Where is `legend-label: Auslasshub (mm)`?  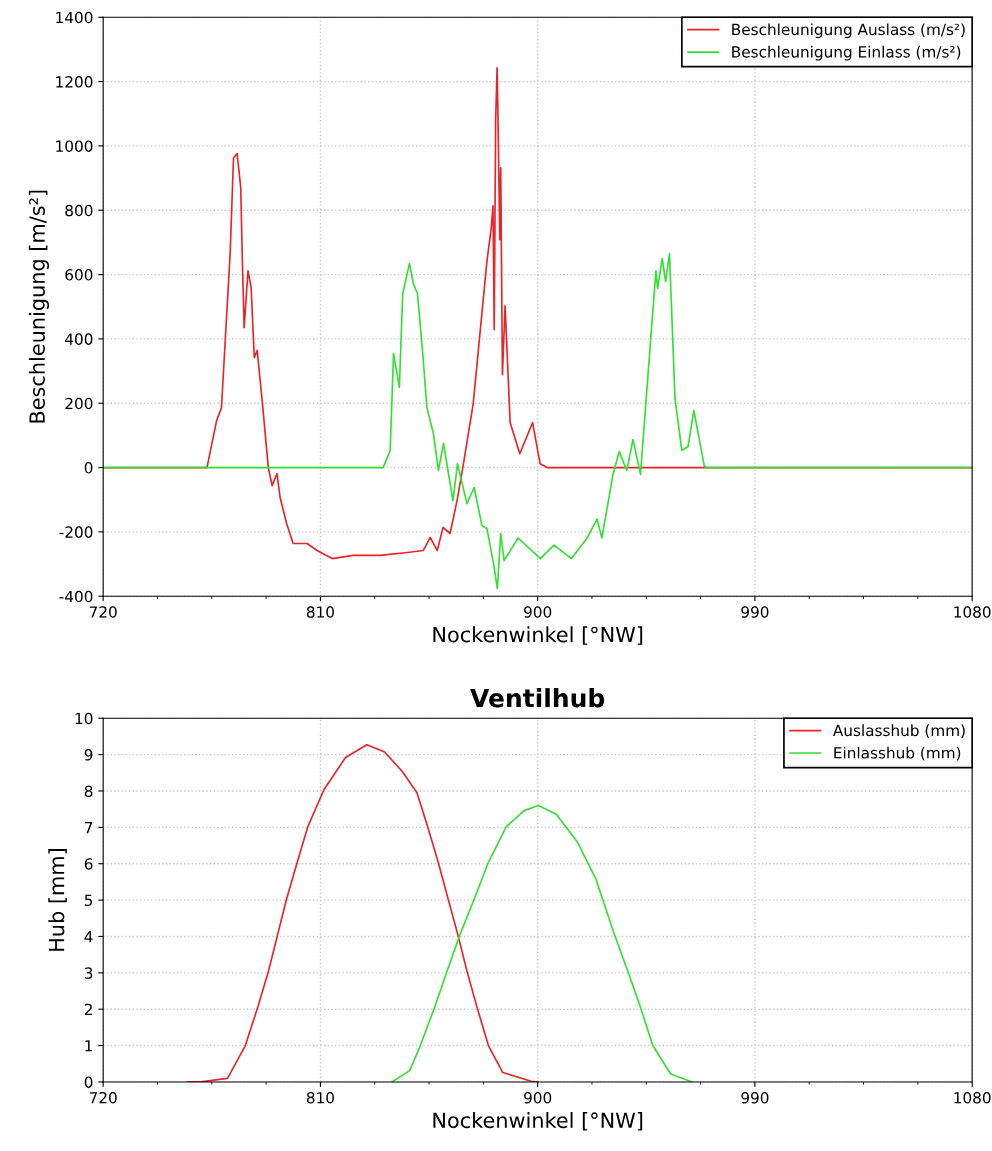 legend-label: Auslasshub (mm) is located at coordinates (898, 731).